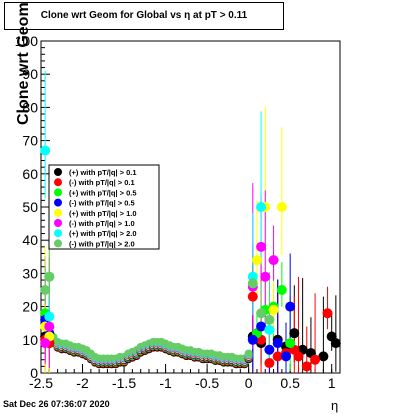 This screenshot has width=400, height=414. I want to click on y-tick-label: 20, so click(30, 307).